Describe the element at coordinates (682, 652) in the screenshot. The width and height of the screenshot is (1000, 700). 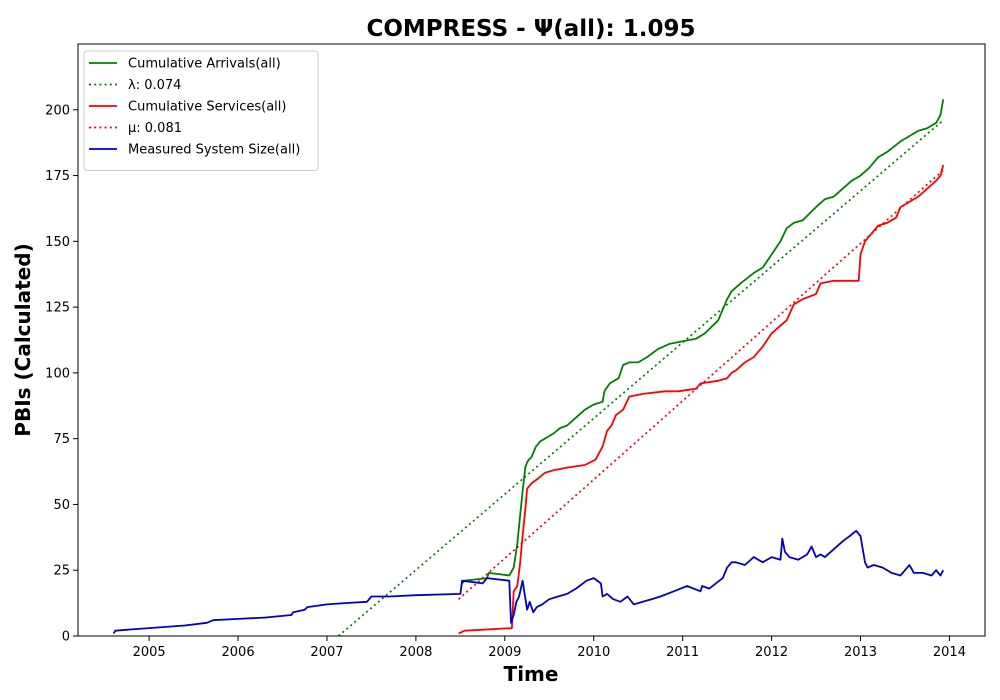
I see `x-tick-label: 2011` at that location.